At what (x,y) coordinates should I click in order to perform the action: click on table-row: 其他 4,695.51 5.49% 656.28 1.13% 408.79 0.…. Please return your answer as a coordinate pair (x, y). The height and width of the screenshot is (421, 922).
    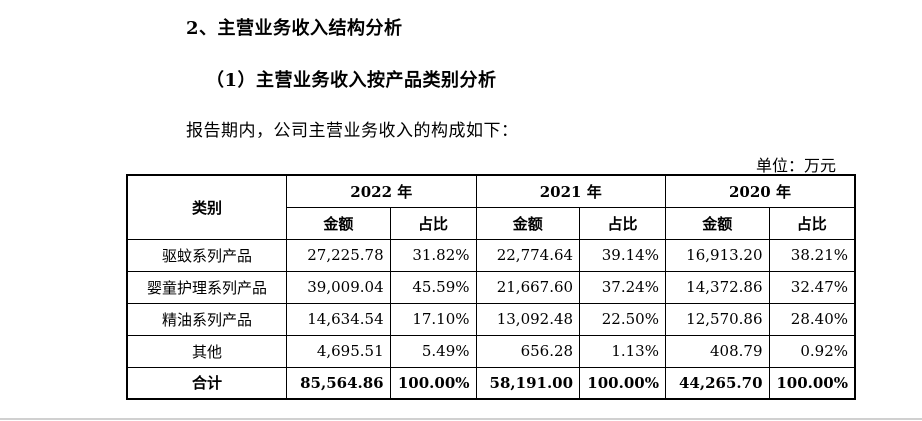
    Looking at the image, I should click on (491, 351).